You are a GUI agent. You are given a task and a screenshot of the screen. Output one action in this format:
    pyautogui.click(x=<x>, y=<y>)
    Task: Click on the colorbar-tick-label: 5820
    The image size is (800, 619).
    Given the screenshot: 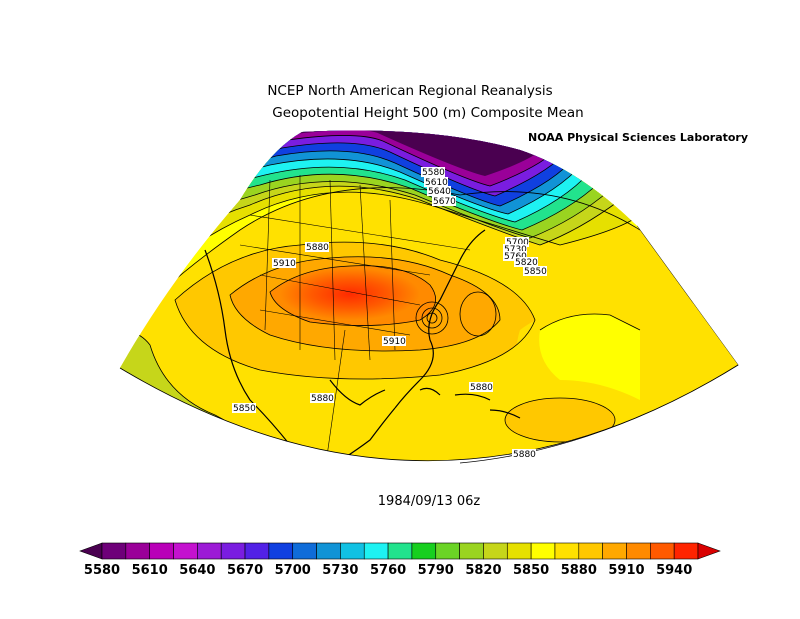 What is the action you would take?
    pyautogui.click(x=483, y=570)
    